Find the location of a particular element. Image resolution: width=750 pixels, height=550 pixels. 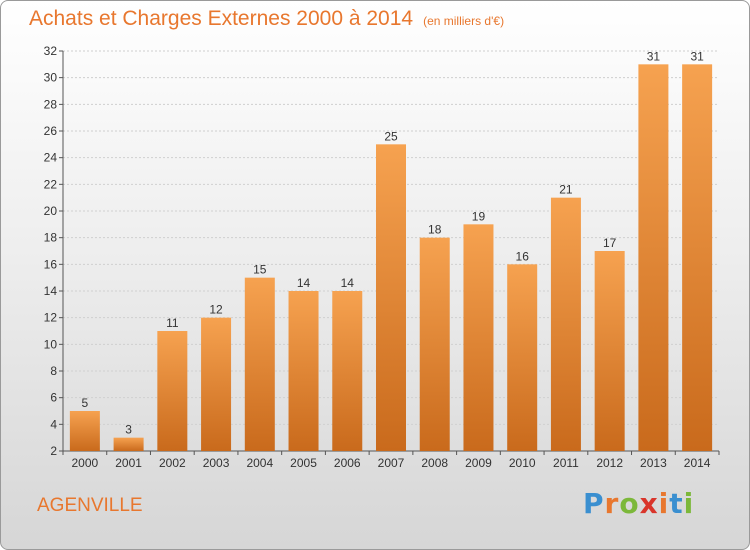

y-tick-label: 2 is located at coordinates (53, 451).